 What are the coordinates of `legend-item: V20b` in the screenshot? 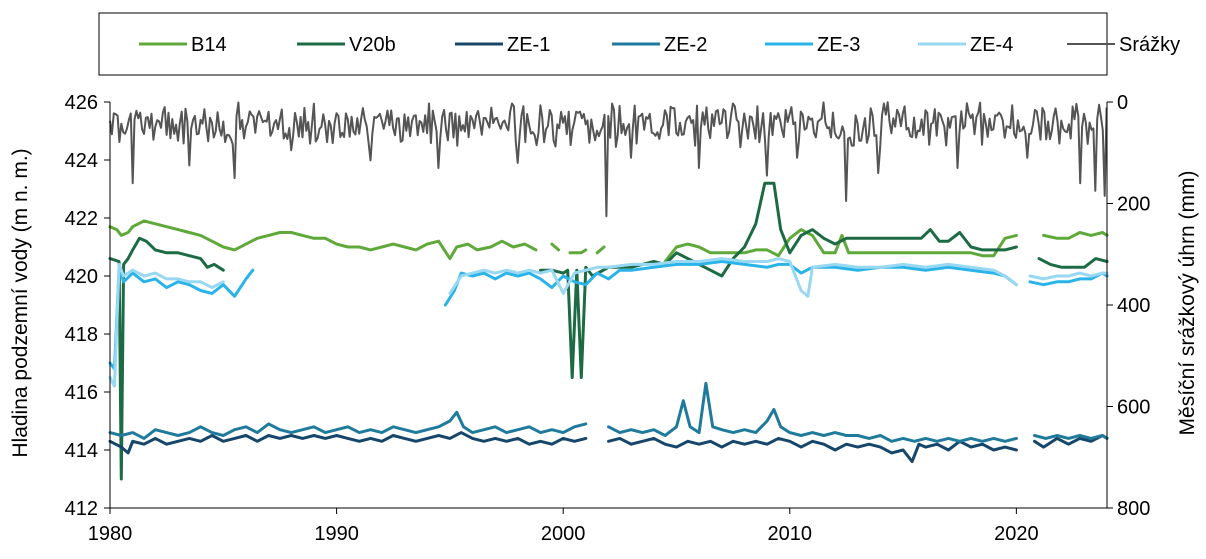 It's located at (346, 45).